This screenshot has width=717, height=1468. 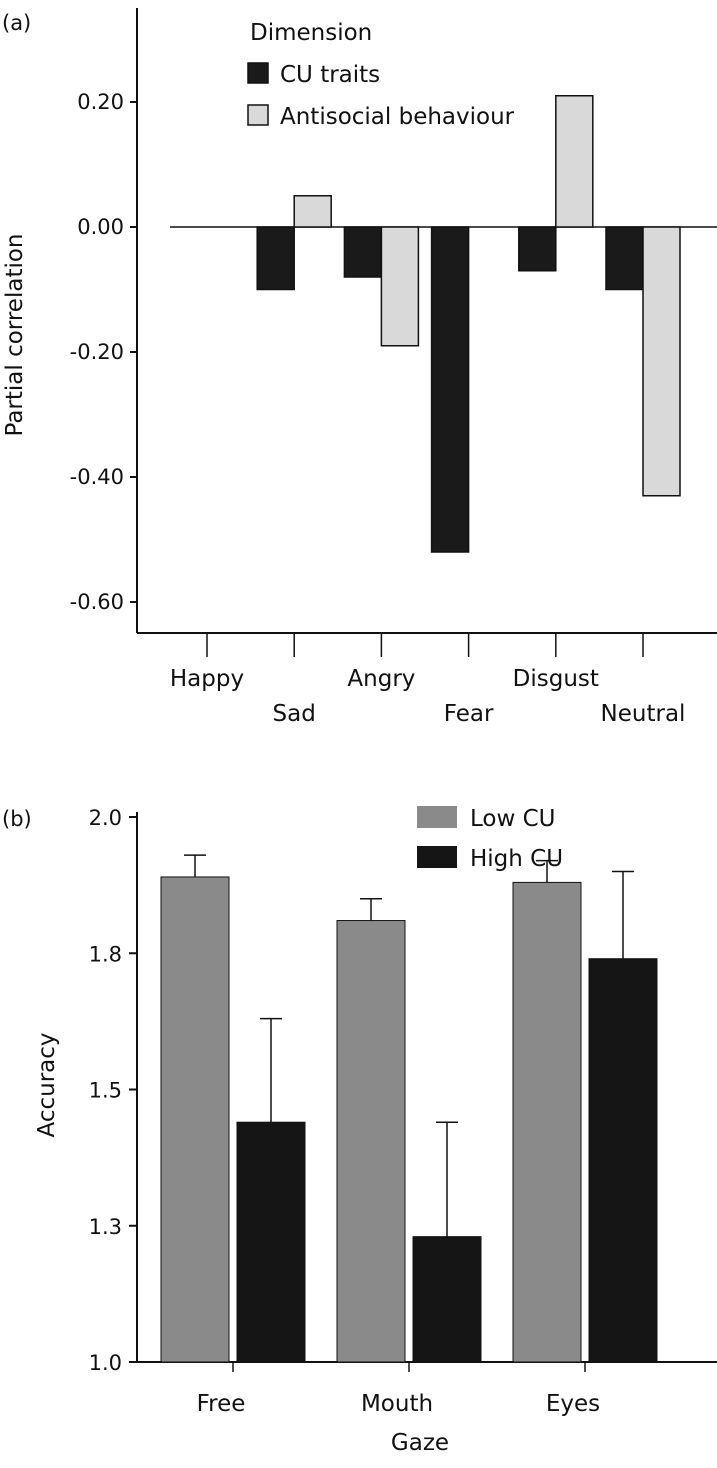 I want to click on bar-cu-traits-angry, so click(x=363, y=252).